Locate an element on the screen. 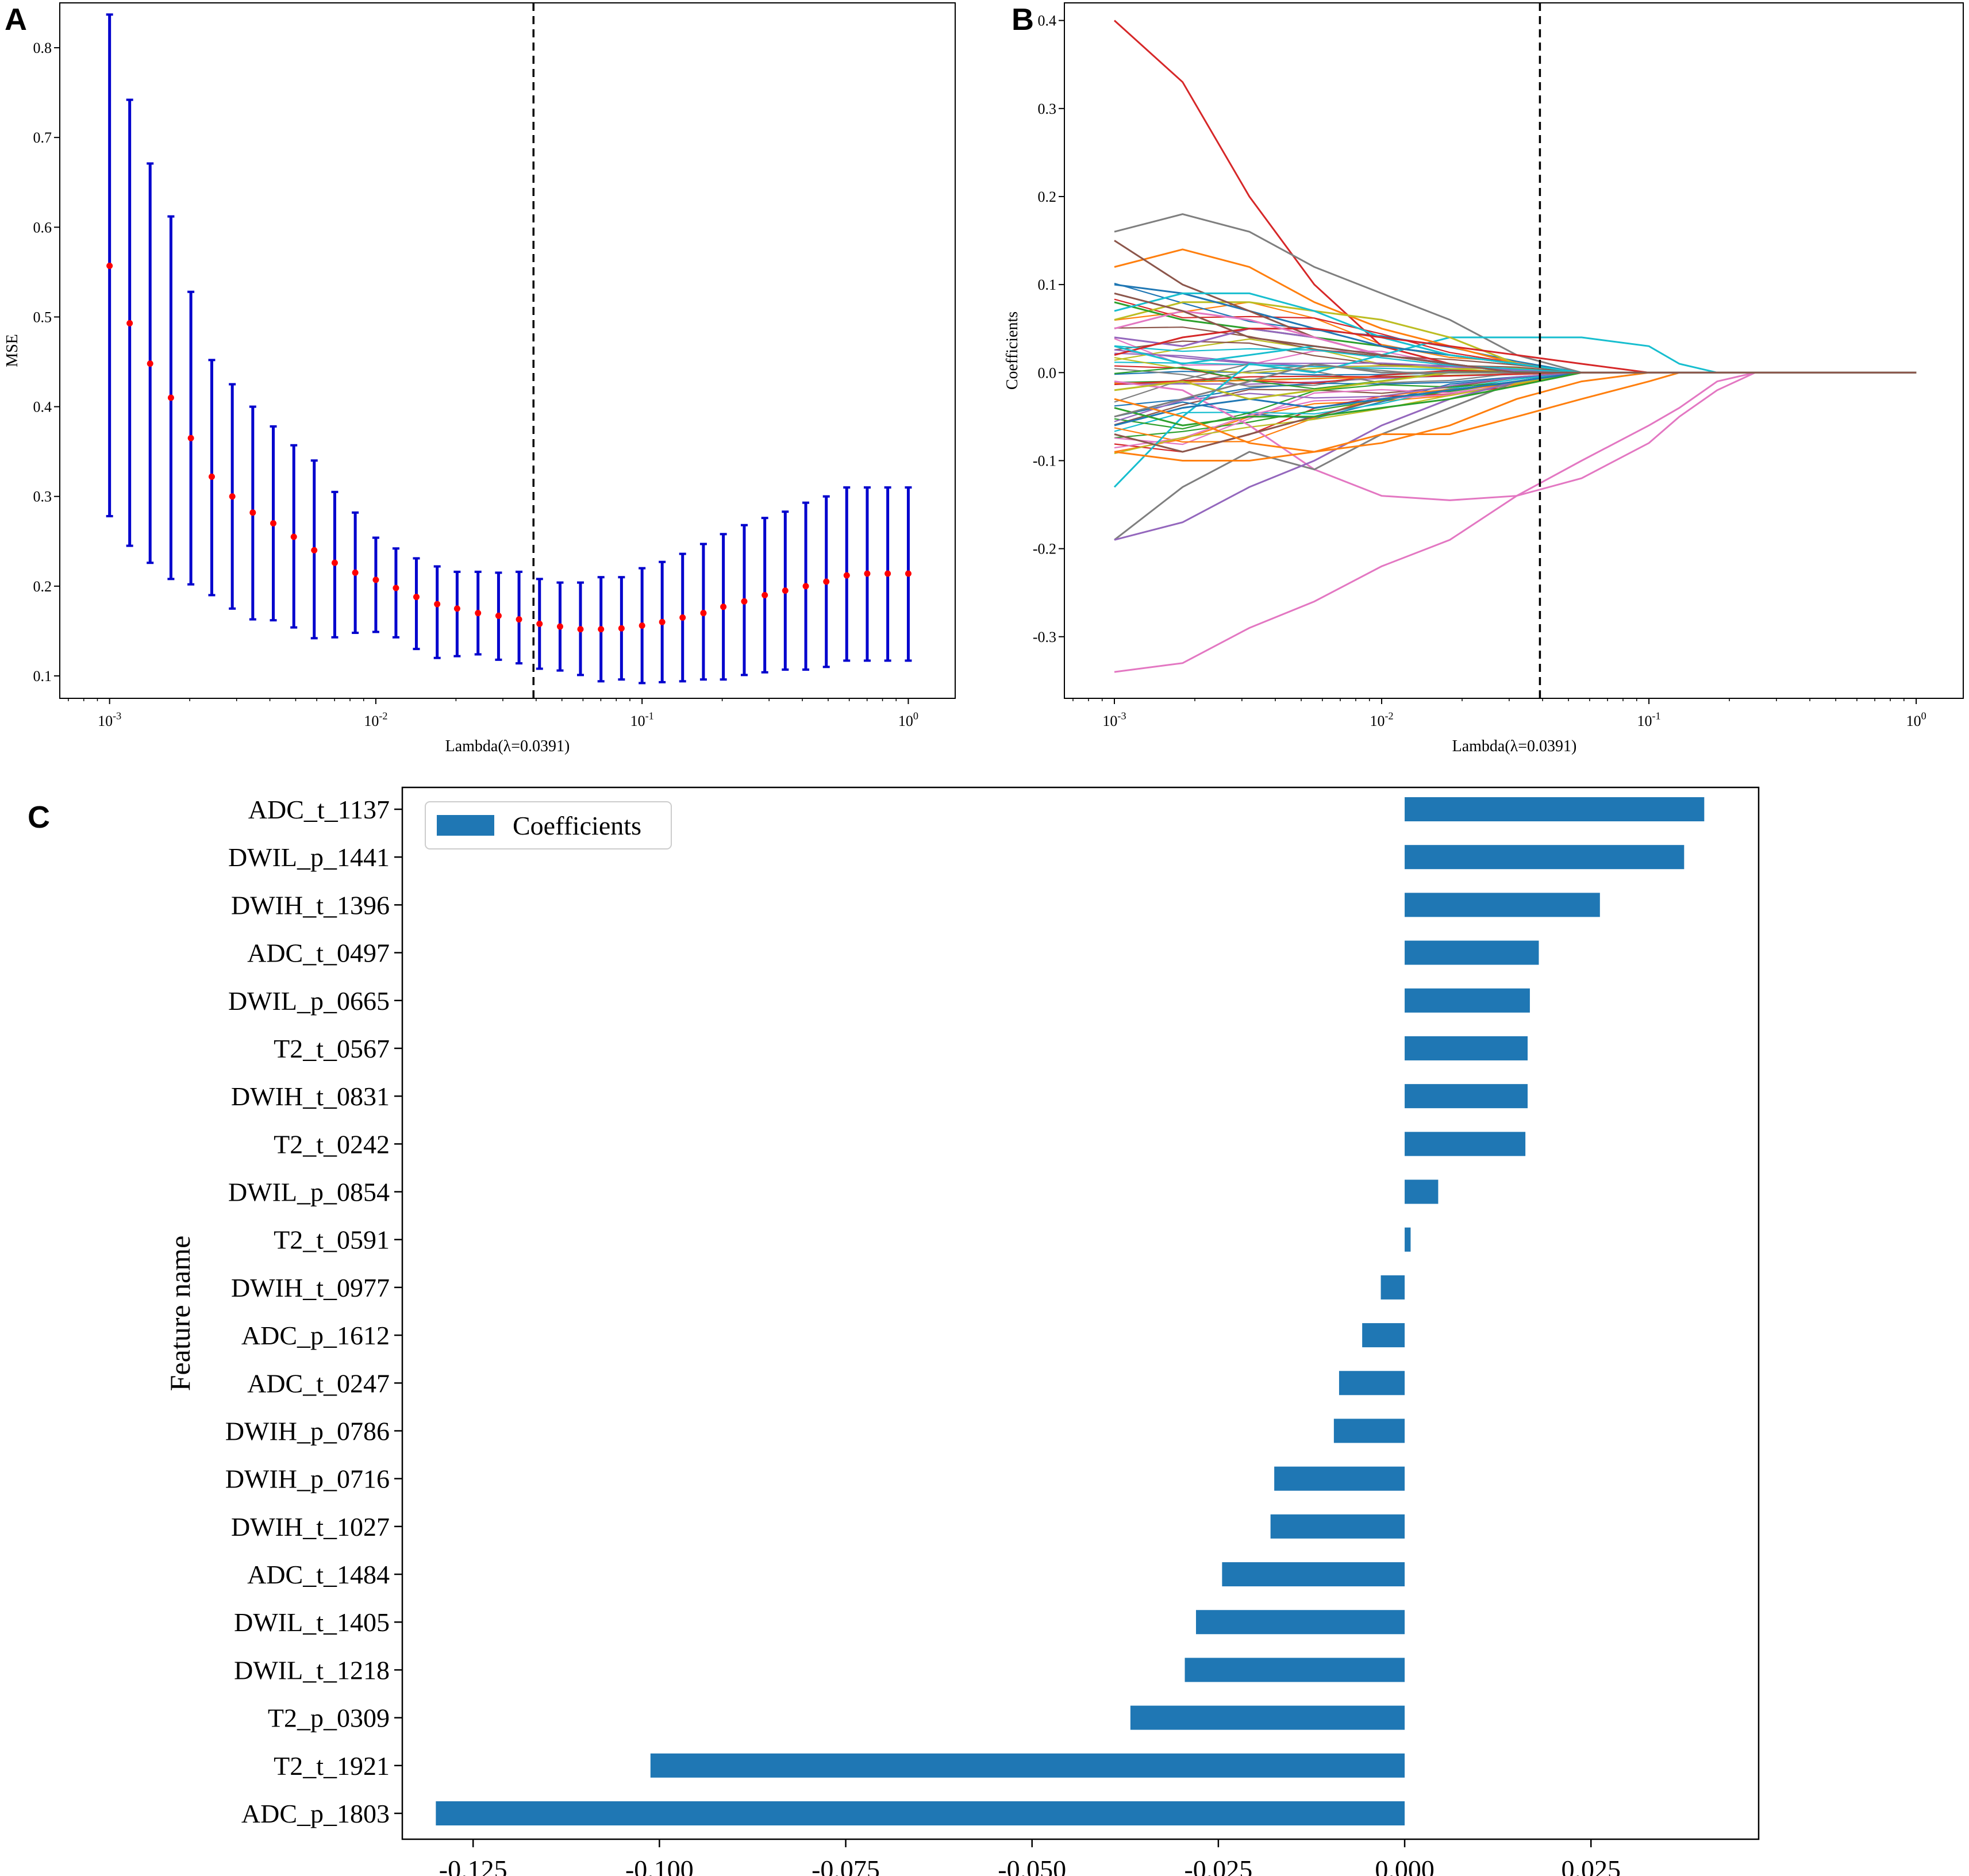 The width and height of the screenshot is (1969, 1876). panel-c-feature-label: T2_t_0567 is located at coordinates (332, 1048).